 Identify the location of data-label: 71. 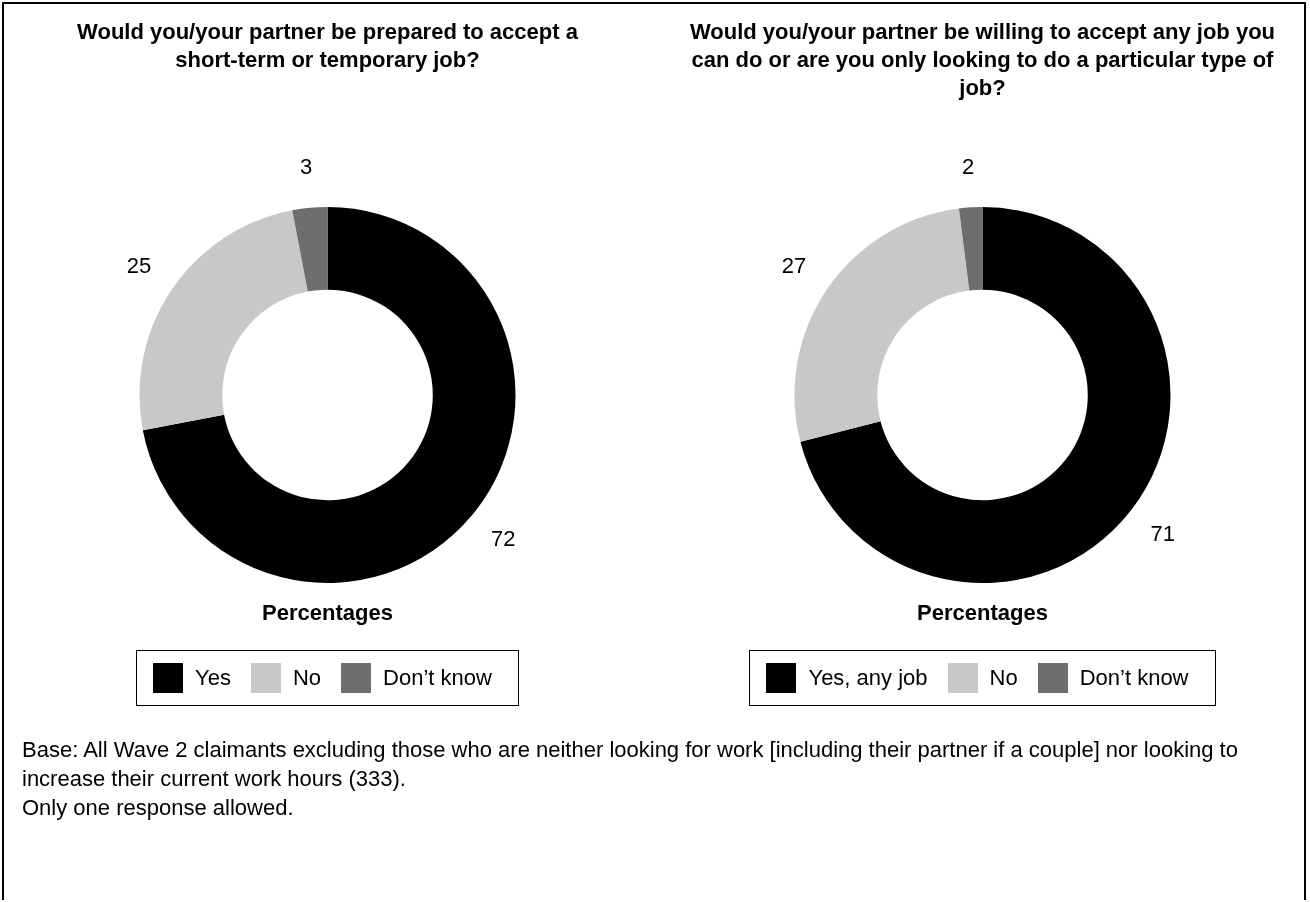
(1162, 533).